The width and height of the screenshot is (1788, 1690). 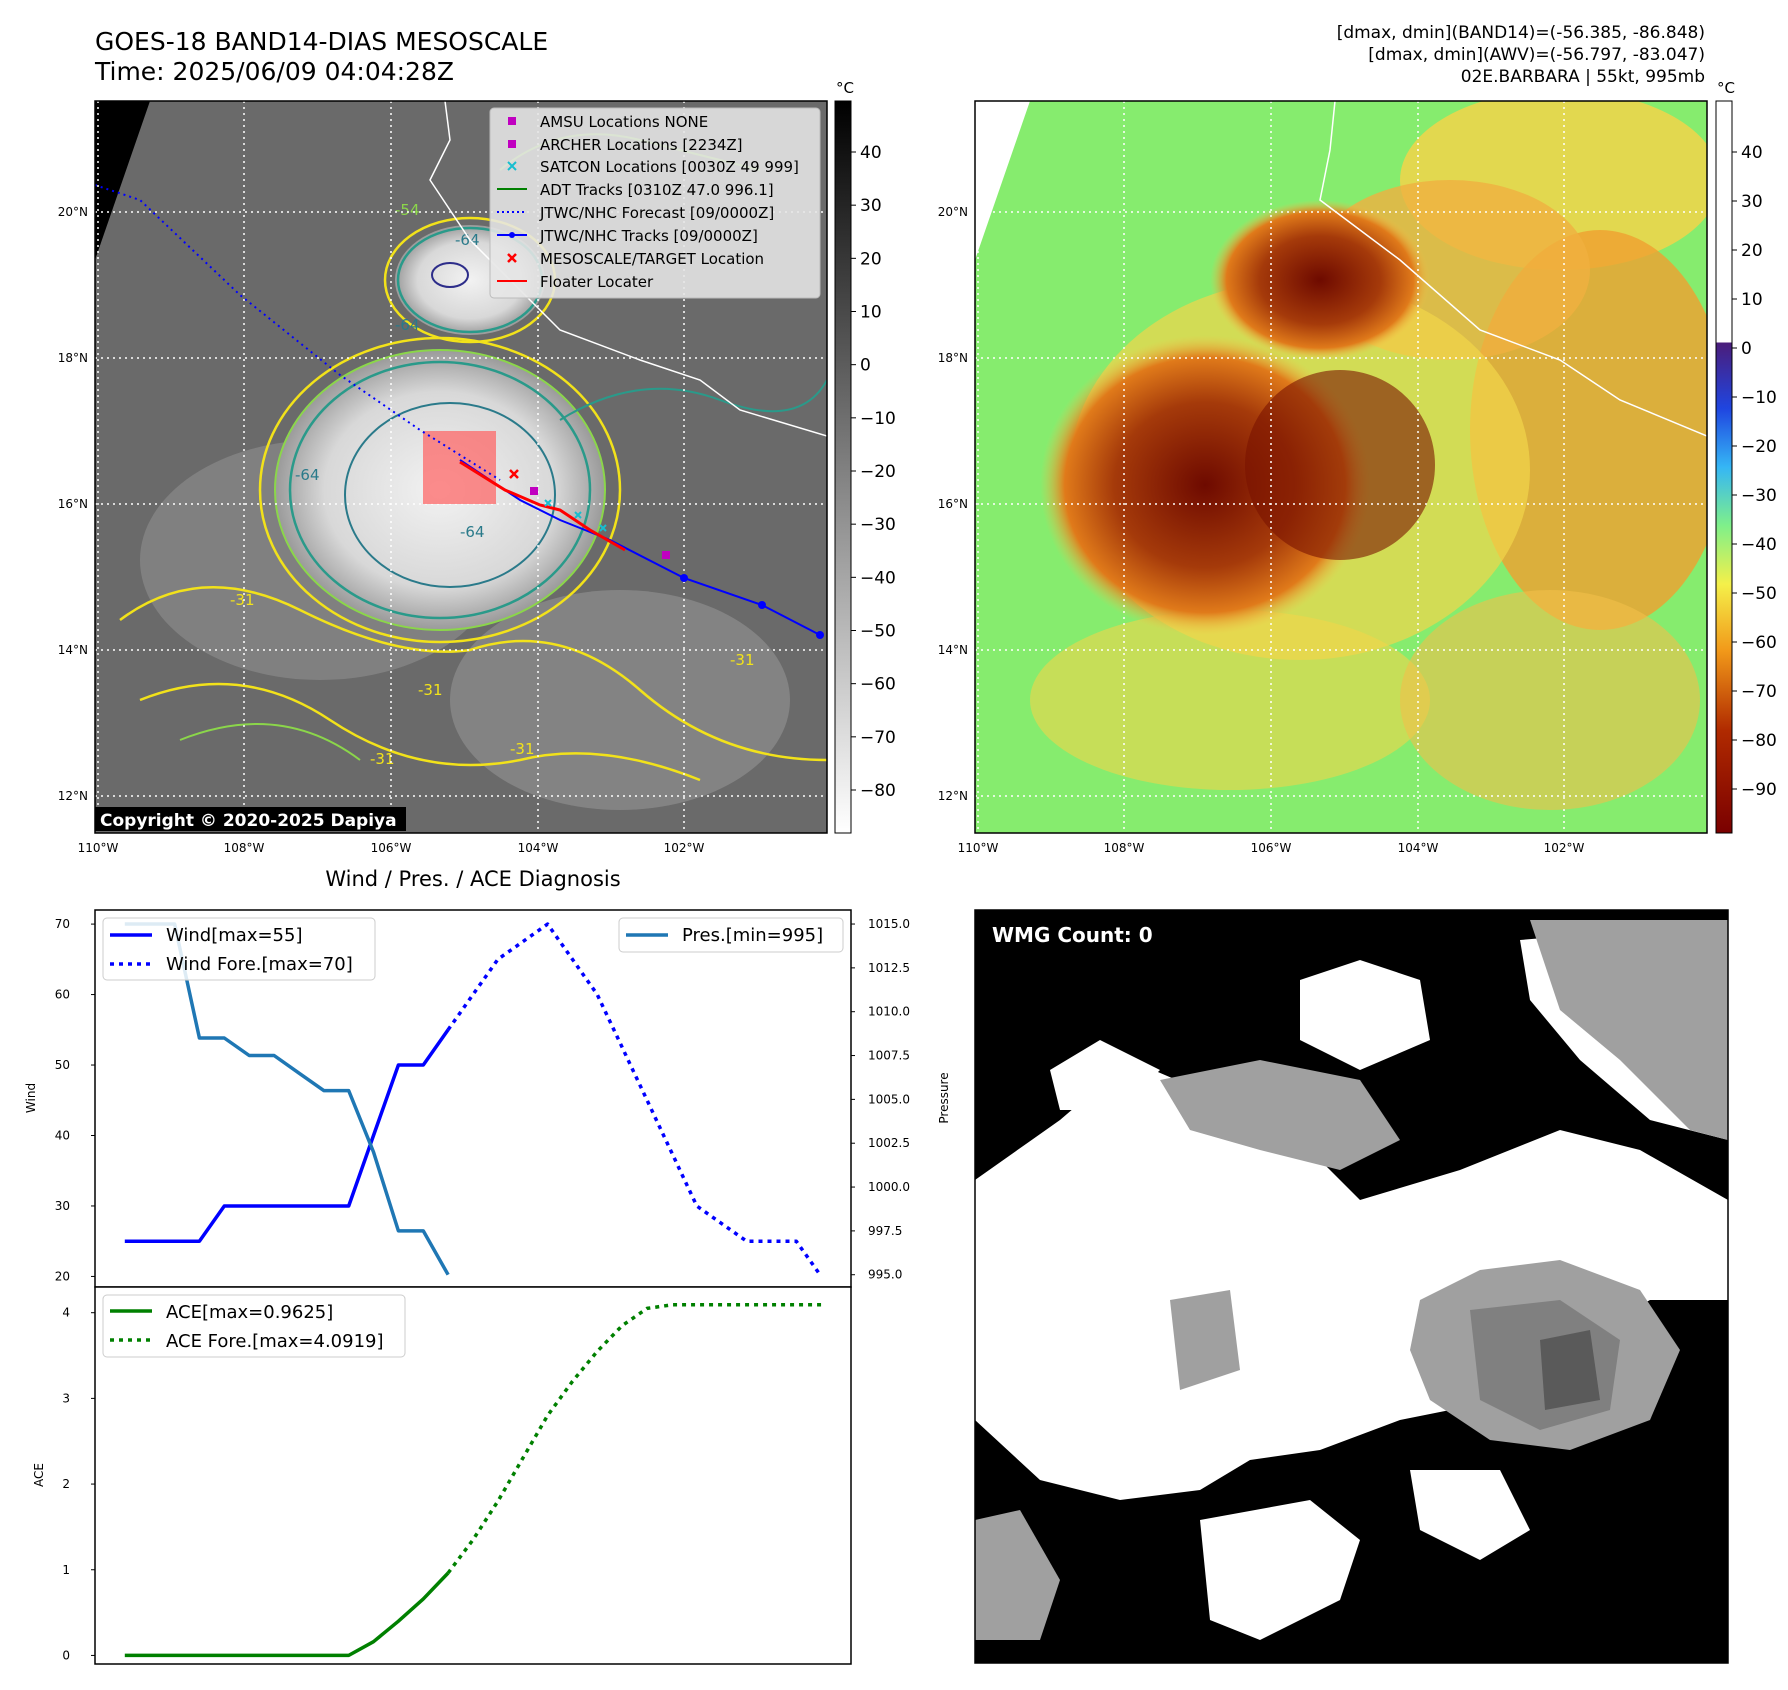 I want to click on ace-axis-label: ACE, so click(x=39, y=1475).